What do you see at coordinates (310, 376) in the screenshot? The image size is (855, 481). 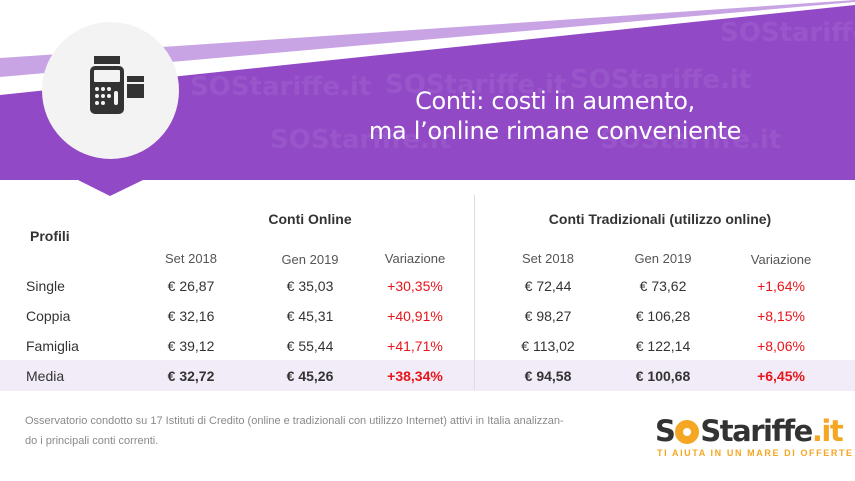 I see `table-cell: € 45,26` at bounding box center [310, 376].